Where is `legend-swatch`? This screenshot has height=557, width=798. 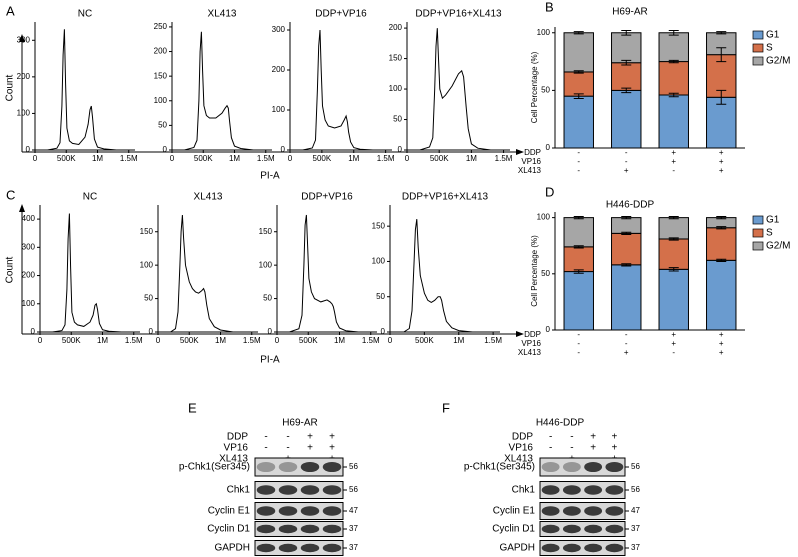
legend-swatch is located at coordinates (758, 246).